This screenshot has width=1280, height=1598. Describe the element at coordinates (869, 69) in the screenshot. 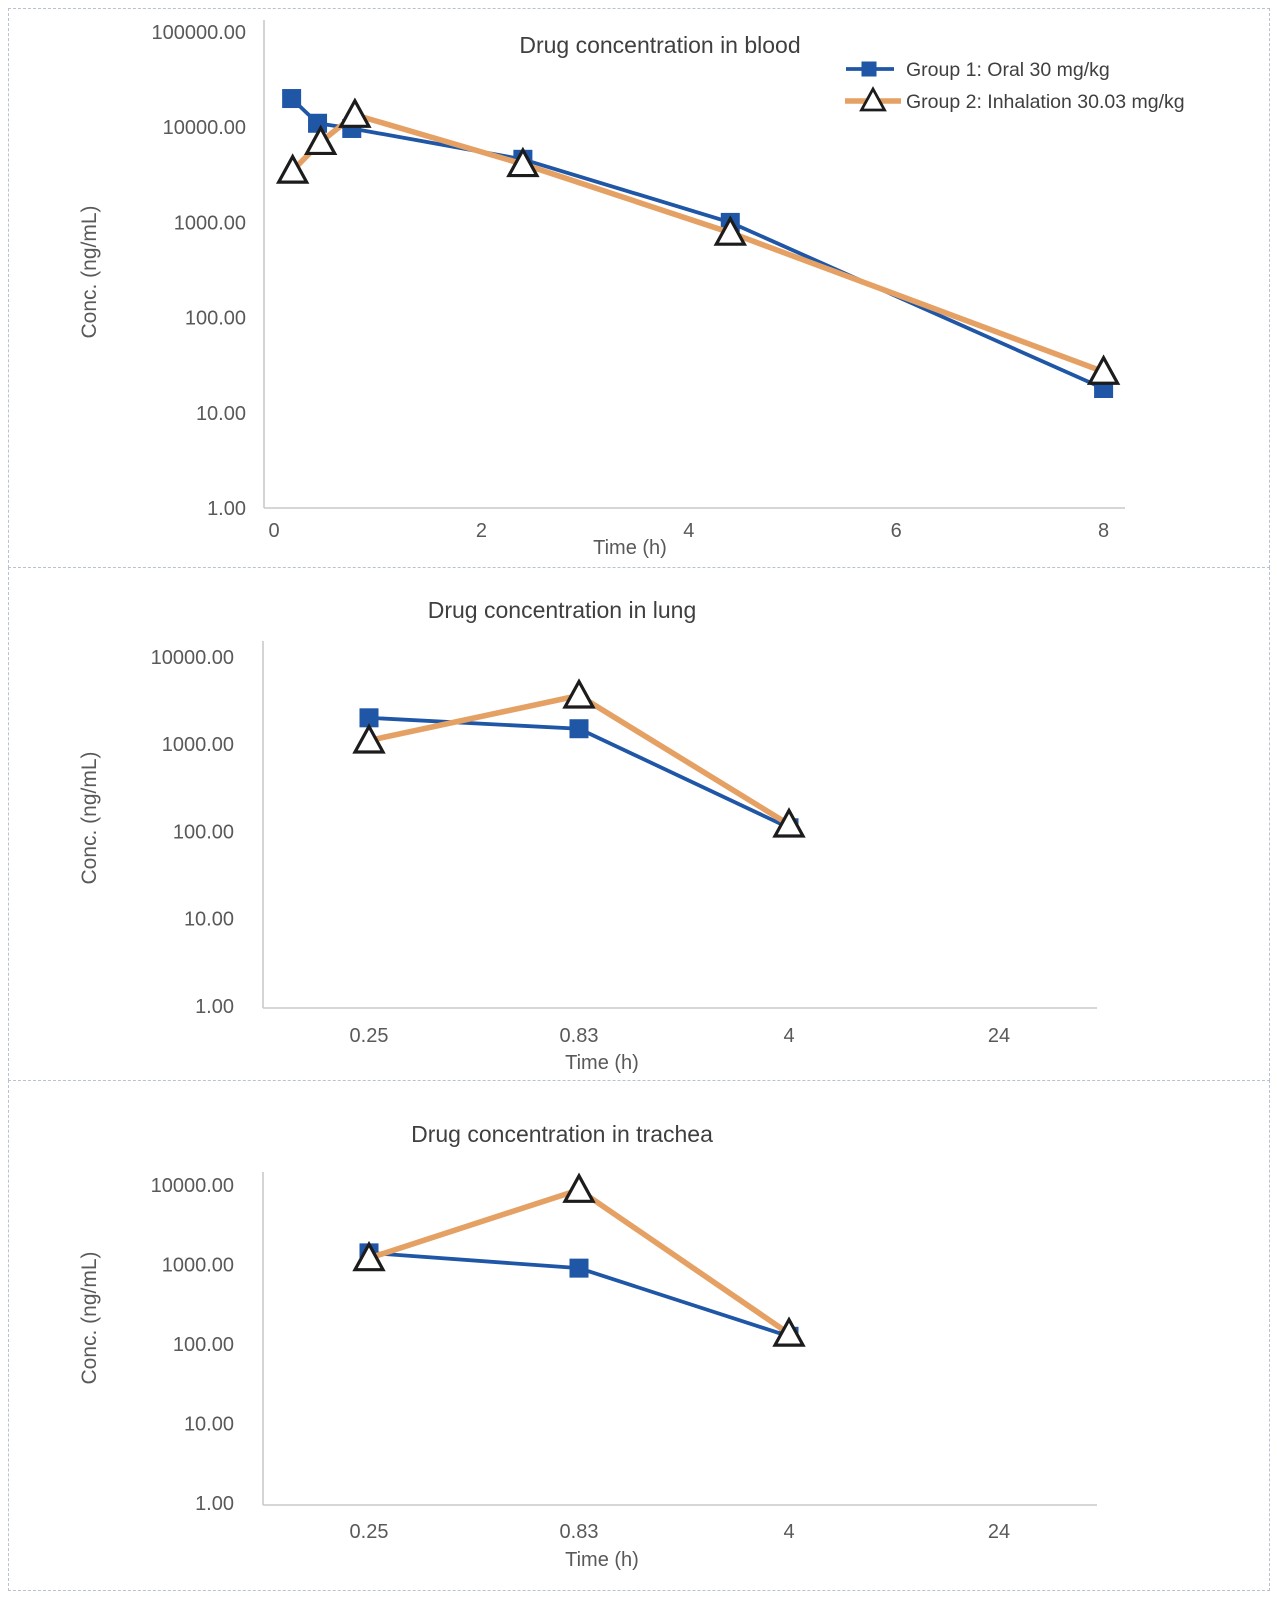

I see `legend-marker-square` at that location.